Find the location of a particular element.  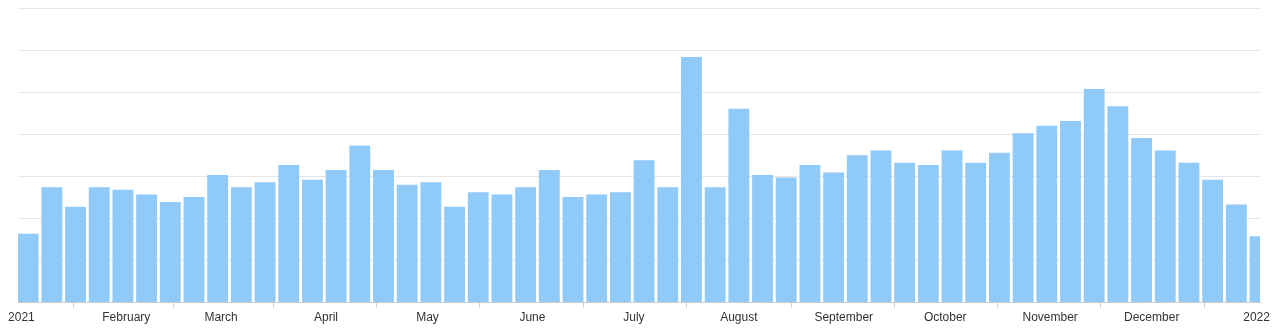

x-tick-label: May is located at coordinates (427, 317).